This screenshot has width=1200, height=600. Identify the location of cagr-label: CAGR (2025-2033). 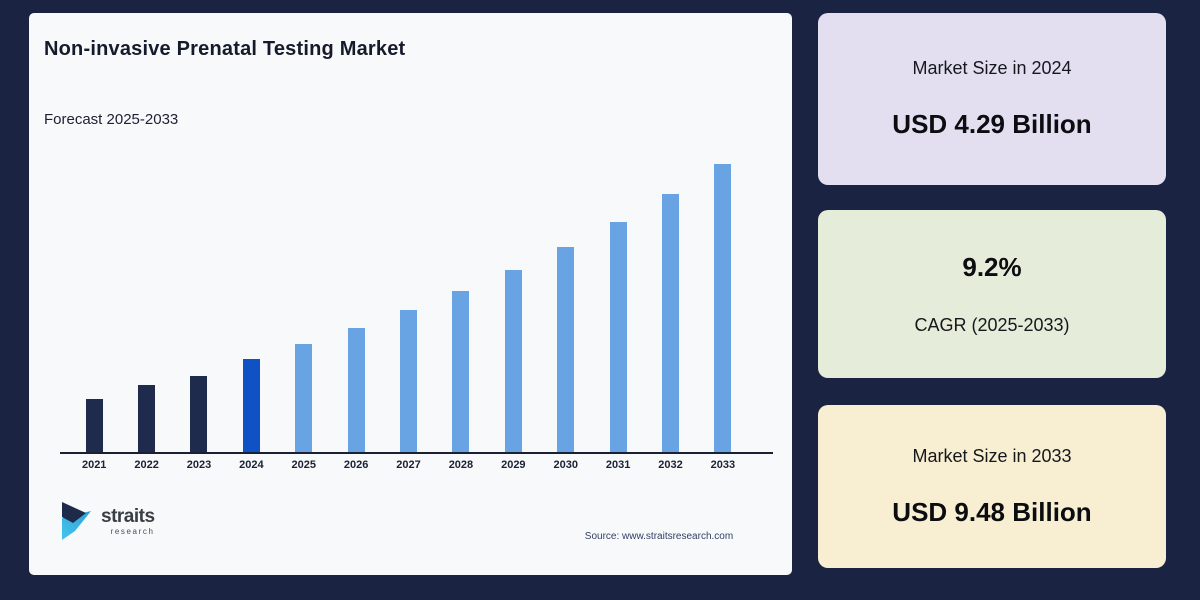
(992, 325).